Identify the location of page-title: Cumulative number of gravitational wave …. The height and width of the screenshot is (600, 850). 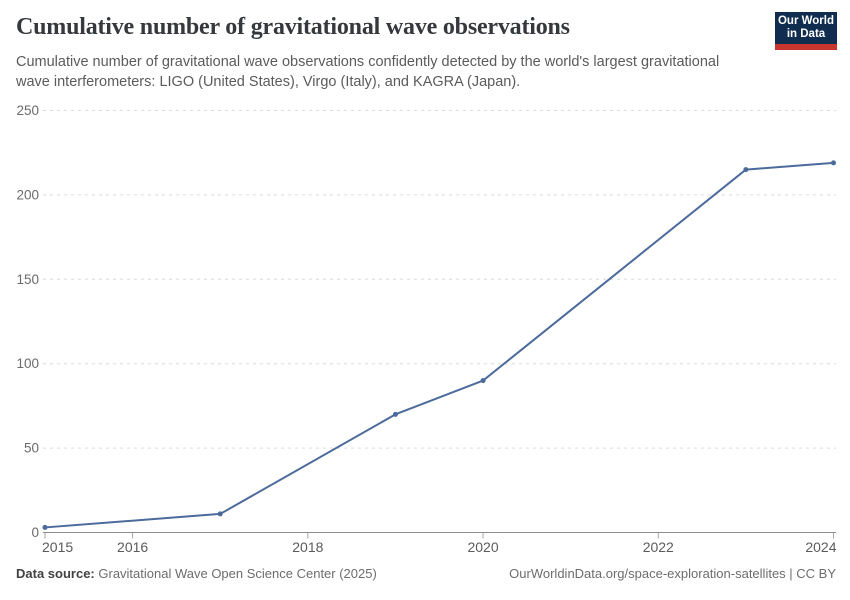
(293, 27).